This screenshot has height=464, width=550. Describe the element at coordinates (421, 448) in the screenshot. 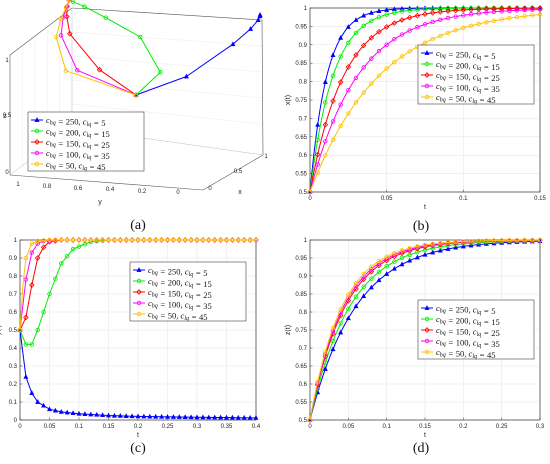

I see `caption-d: (d)` at that location.